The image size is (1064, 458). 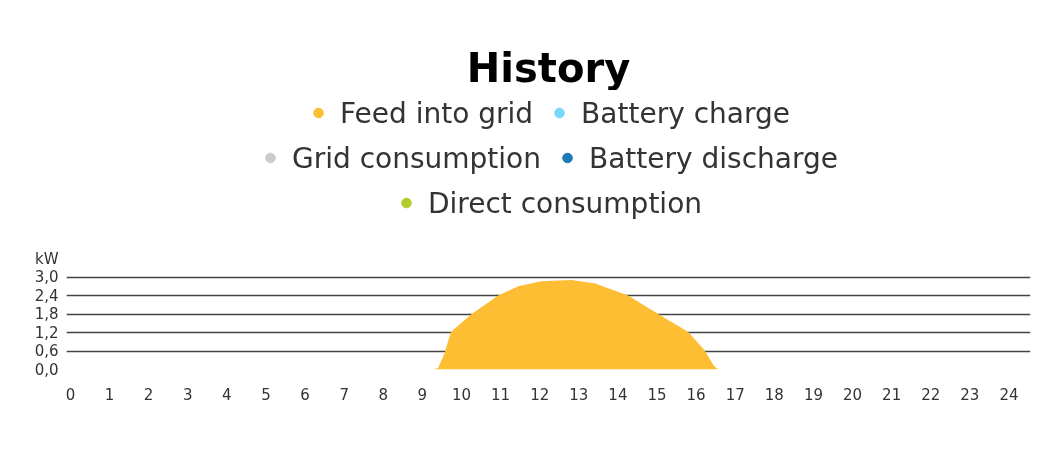 What do you see at coordinates (305, 394) in the screenshot?
I see `x-tick-label: 6` at bounding box center [305, 394].